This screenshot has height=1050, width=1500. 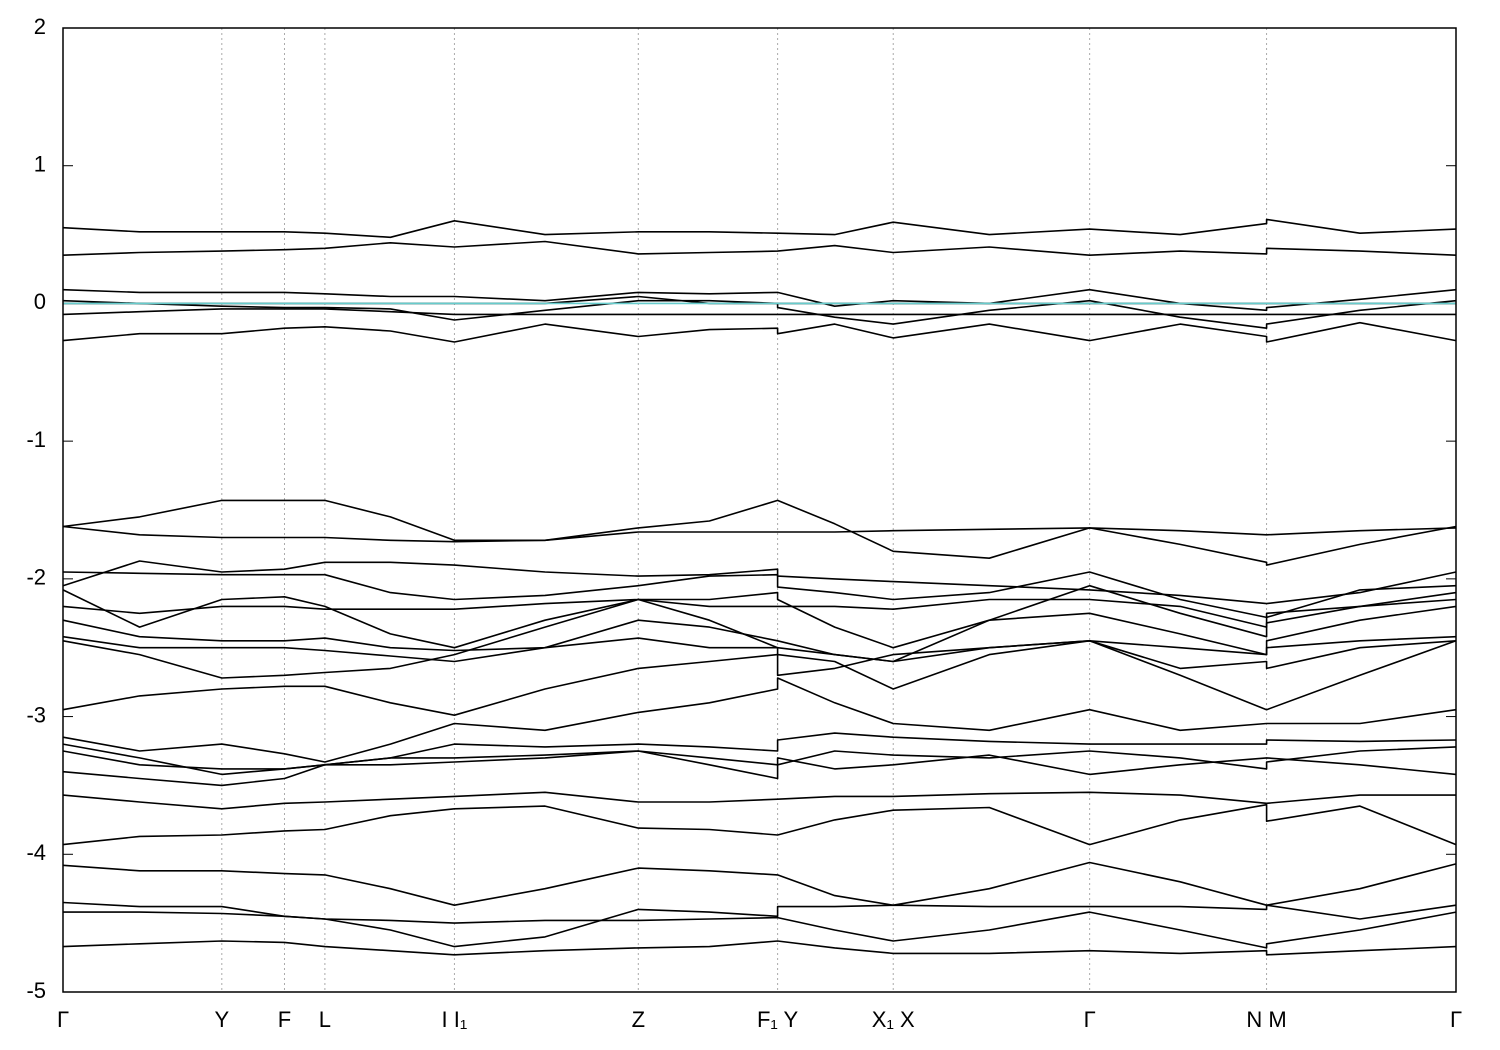 What do you see at coordinates (284, 1019) in the screenshot?
I see `x-tick-label: F` at bounding box center [284, 1019].